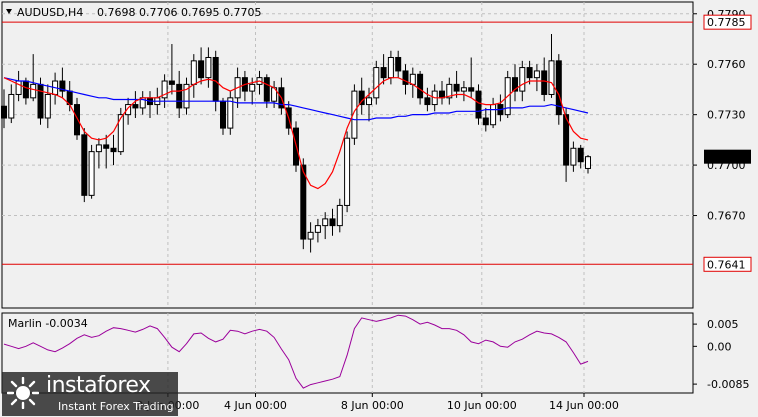  I want to click on instaforex-logo: instaforex Instant Forex Trading, so click(90, 394).